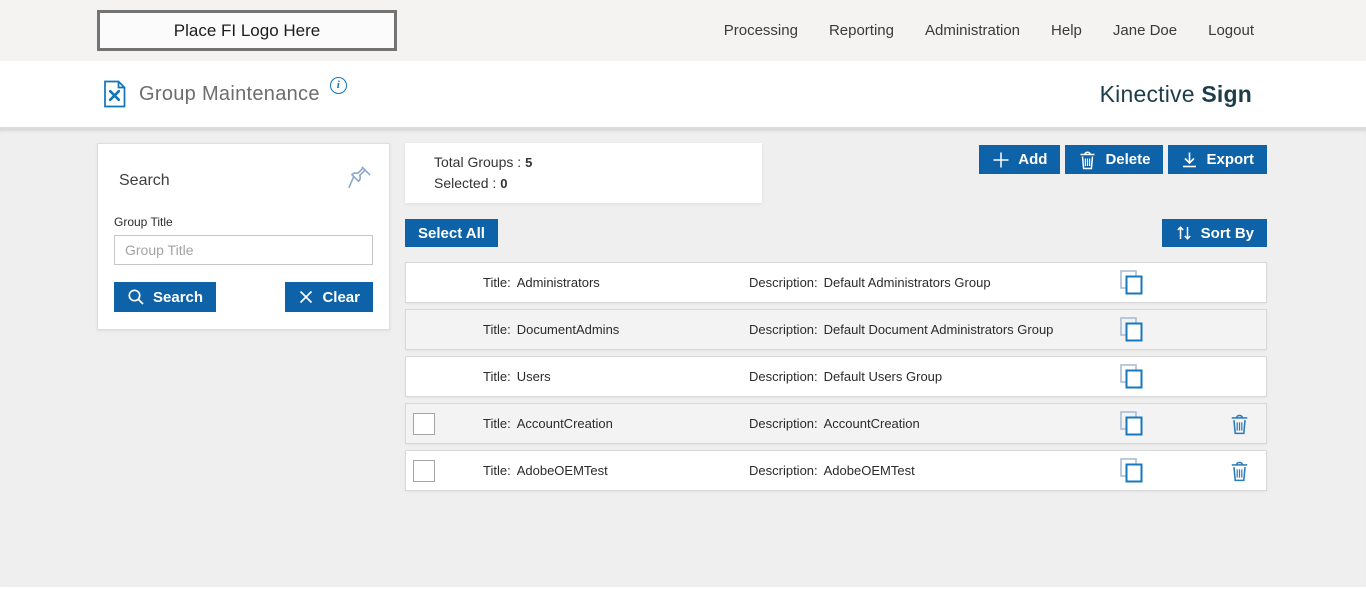 The height and width of the screenshot is (589, 1366). I want to click on row-title: Administrators, so click(558, 282).